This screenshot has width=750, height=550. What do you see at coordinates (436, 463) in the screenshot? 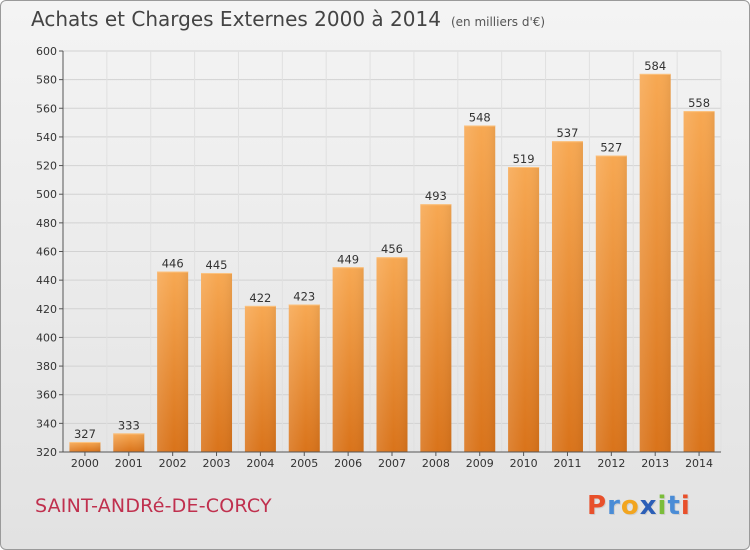
I see `x-tick-label: 2008` at bounding box center [436, 463].